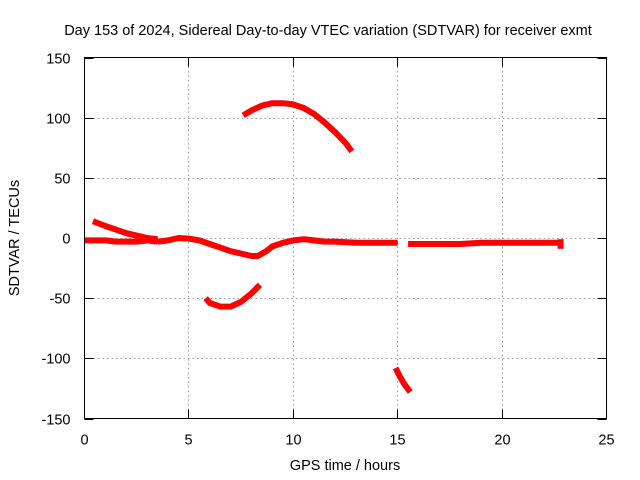  What do you see at coordinates (66, 240) in the screenshot?
I see `y-tick-label: 0` at bounding box center [66, 240].